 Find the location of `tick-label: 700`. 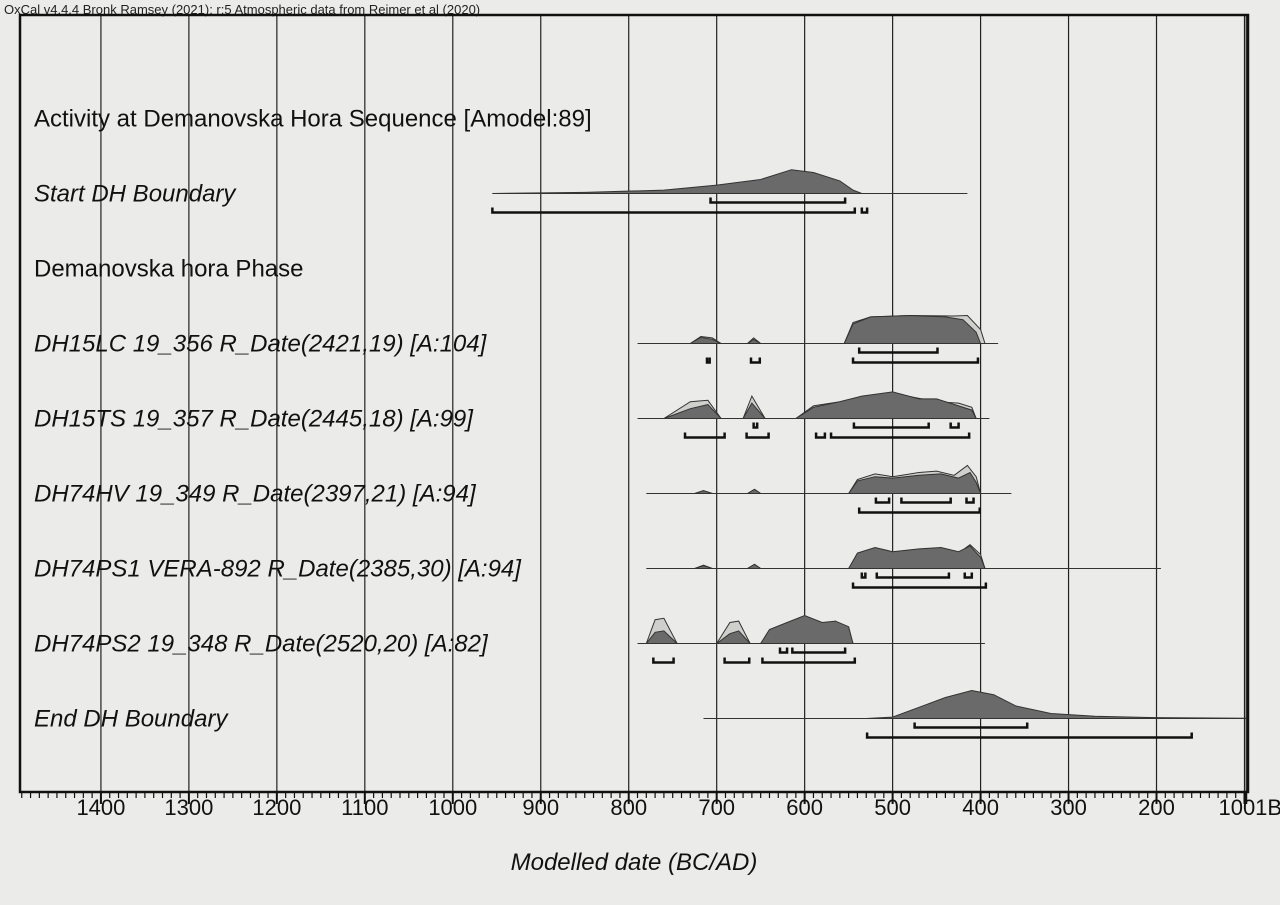

tick-label: 700 is located at coordinates (716, 807).